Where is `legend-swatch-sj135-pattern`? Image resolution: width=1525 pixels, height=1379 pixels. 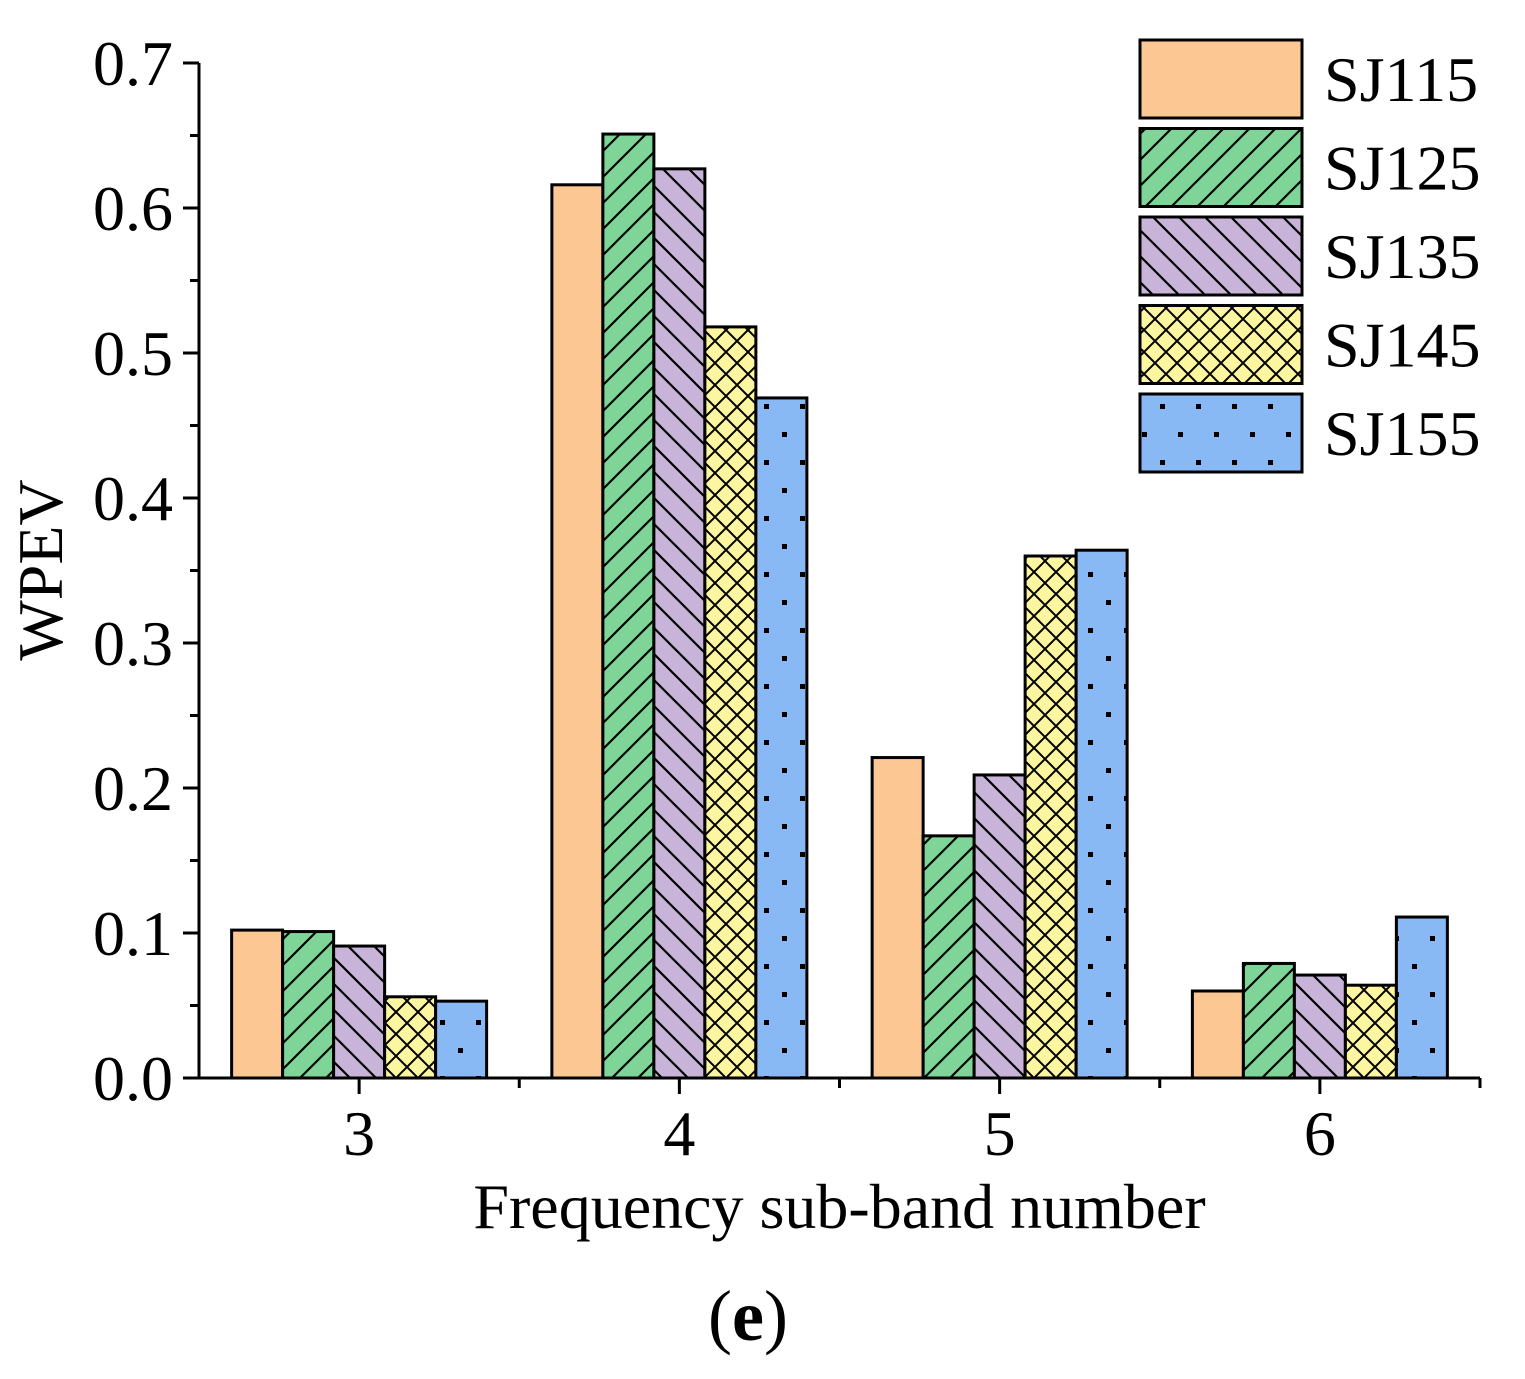 legend-swatch-sj135-pattern is located at coordinates (1221, 256).